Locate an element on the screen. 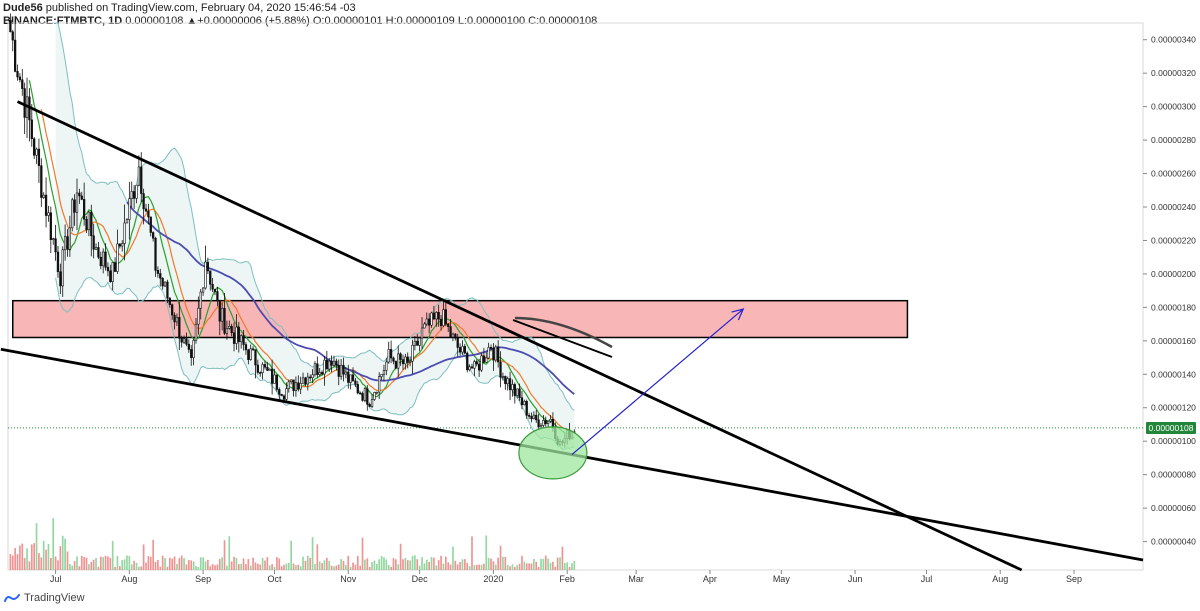 The image size is (1200, 611). y-tick-label: 0.00000300 is located at coordinates (1173, 107).